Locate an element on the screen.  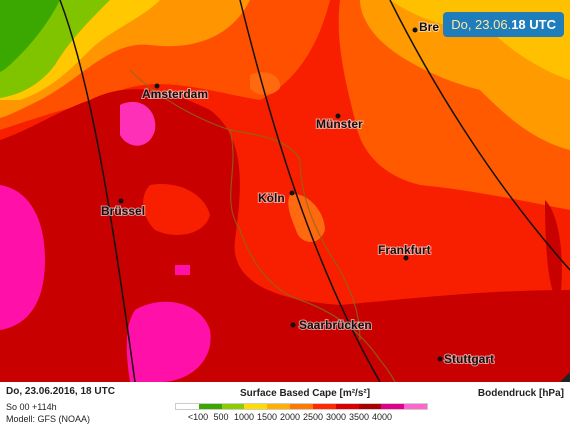
colorbar is located at coordinates (301, 406).